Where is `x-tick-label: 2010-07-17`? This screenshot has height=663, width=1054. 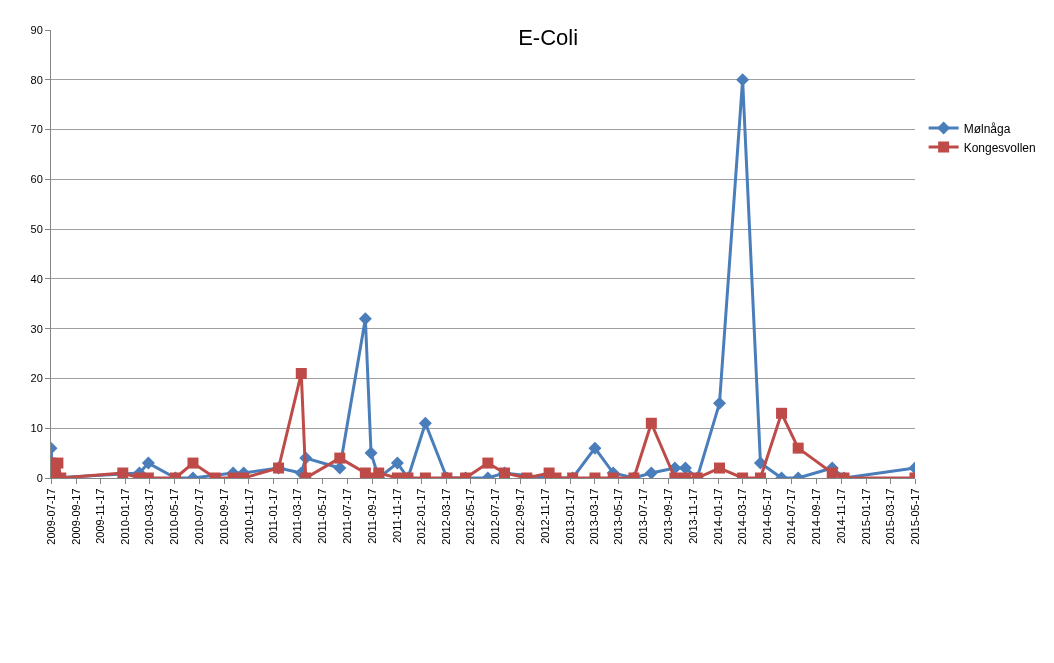
x-tick-label: 2010-07-17 is located at coordinates (198, 516).